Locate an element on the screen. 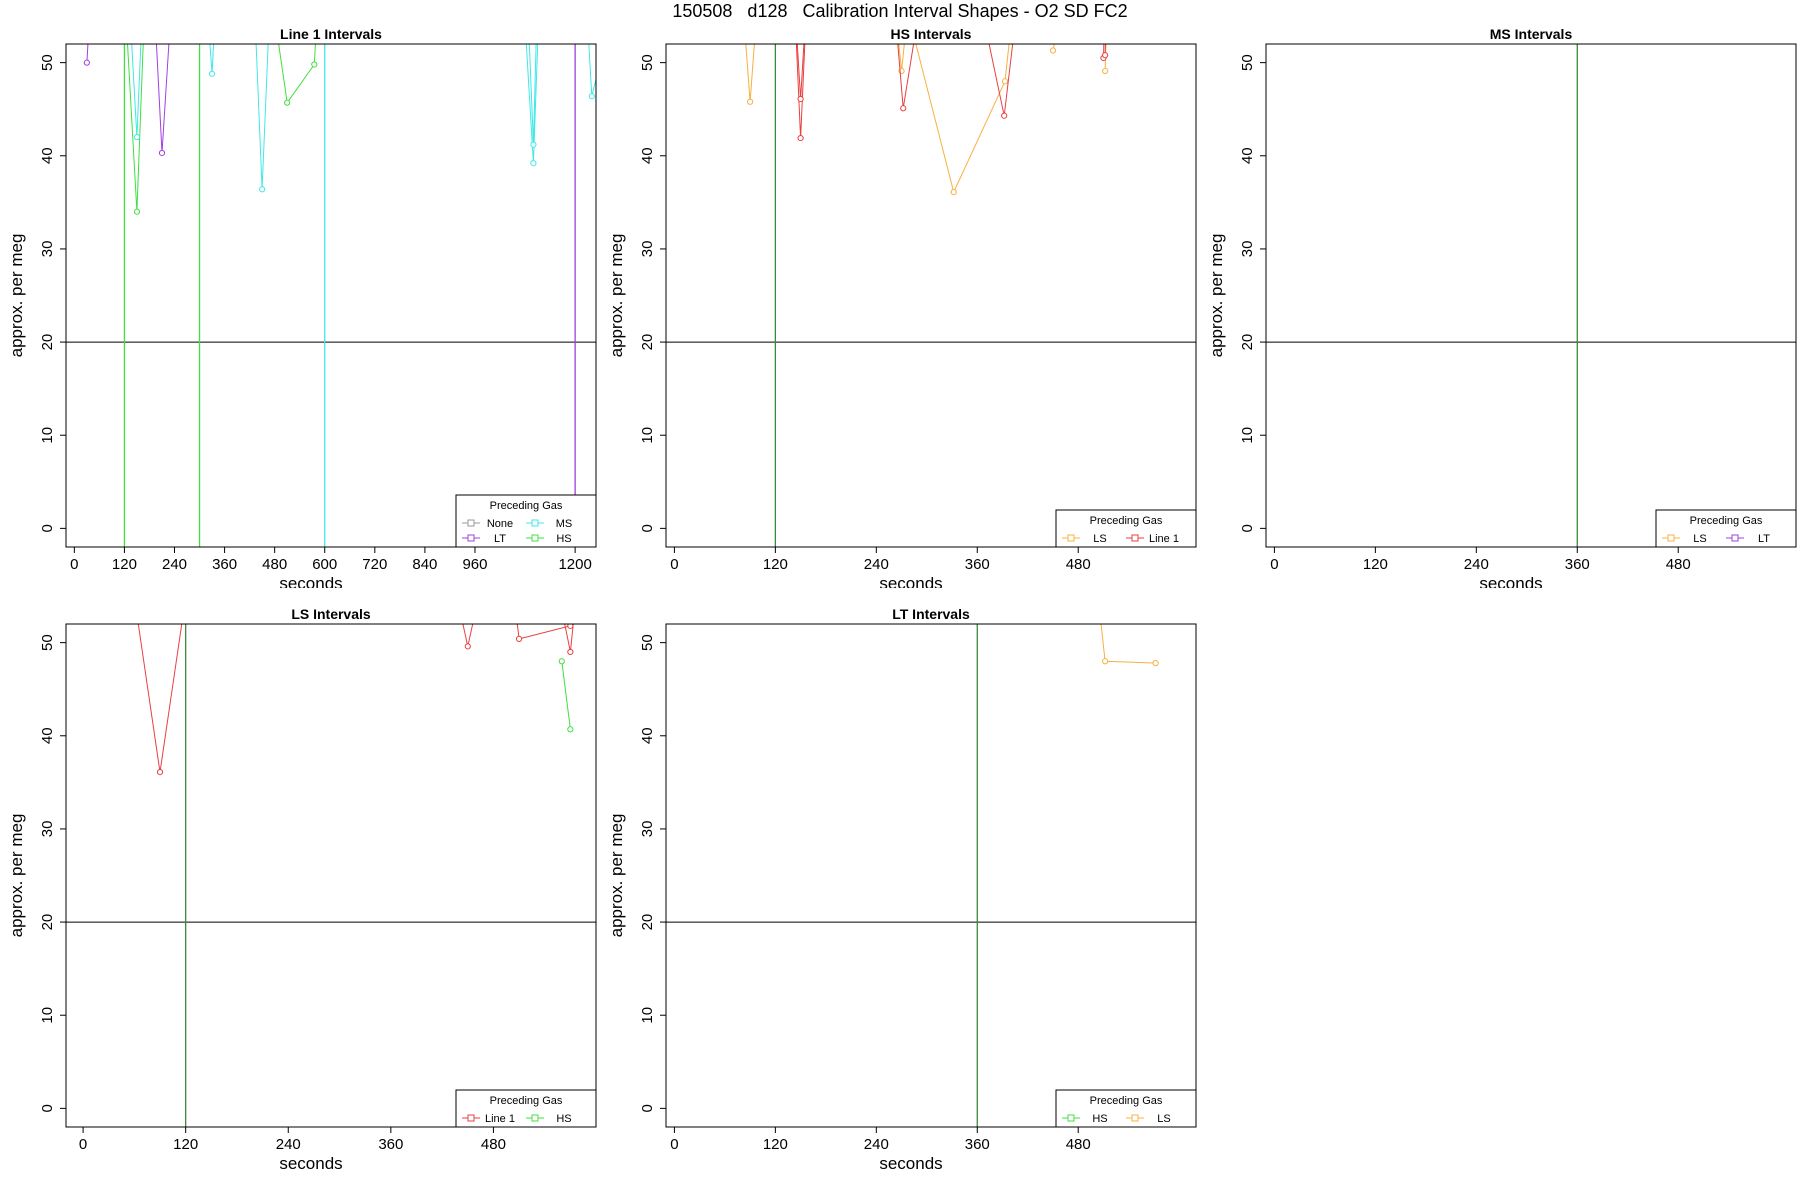  legend-entry-label: None is located at coordinates (500, 524).